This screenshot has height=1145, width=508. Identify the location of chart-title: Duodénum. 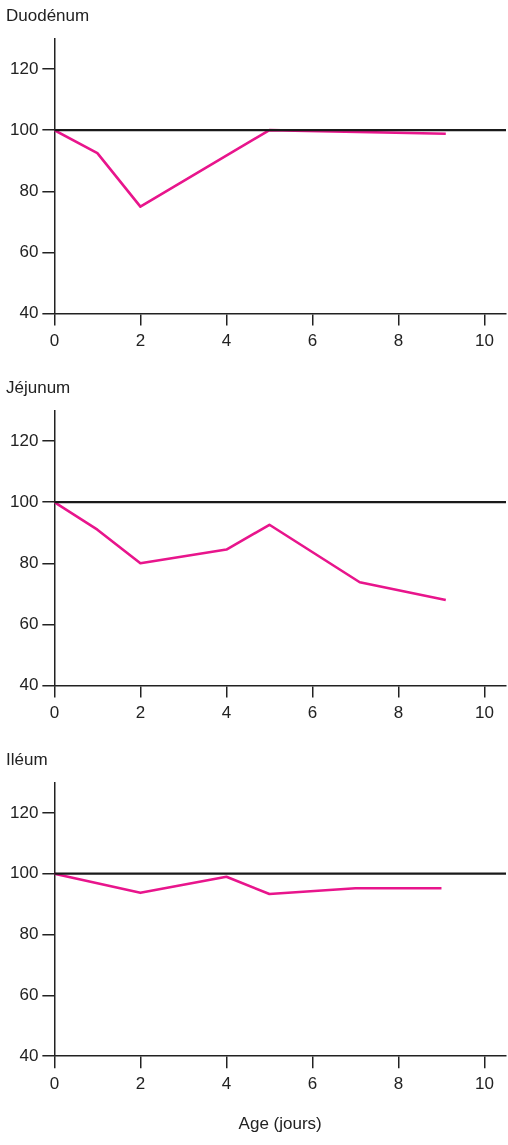
(48, 15).